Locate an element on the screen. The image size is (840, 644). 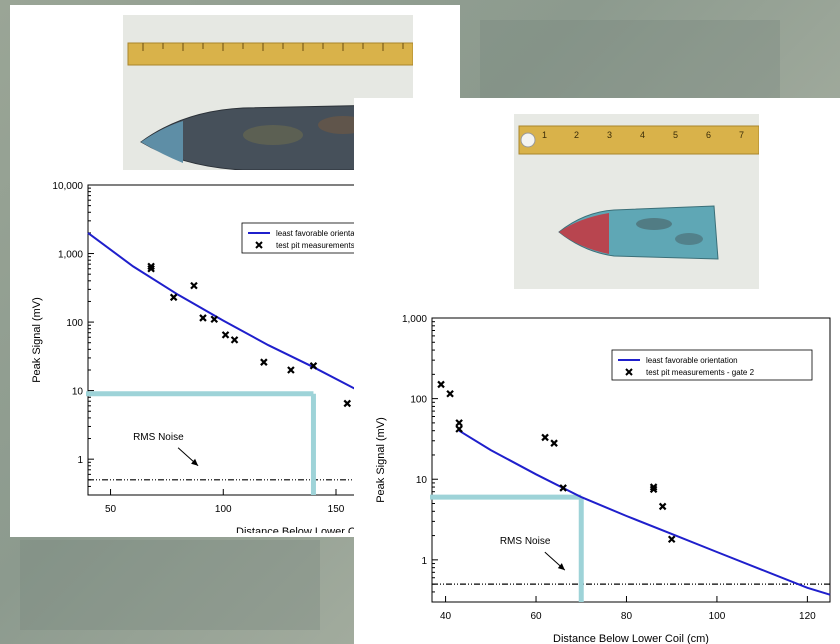
ruler-label: 6 is located at coordinates (708, 135).